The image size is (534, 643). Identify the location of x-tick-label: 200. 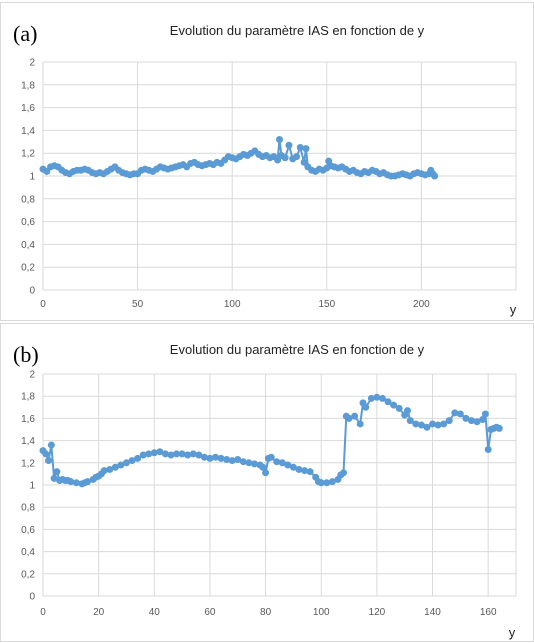
(421, 304).